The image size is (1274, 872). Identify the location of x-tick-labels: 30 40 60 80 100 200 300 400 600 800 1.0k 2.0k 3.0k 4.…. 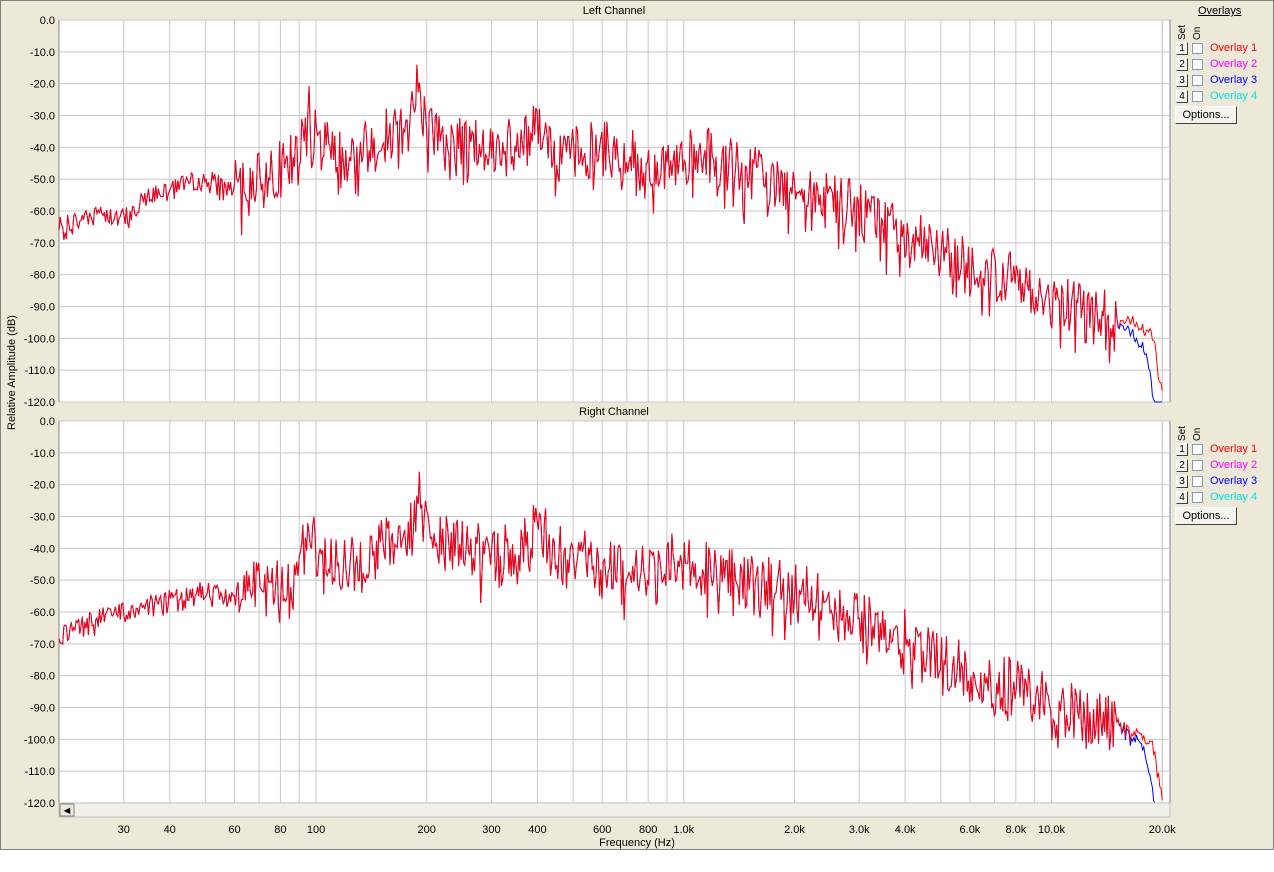
(647, 830).